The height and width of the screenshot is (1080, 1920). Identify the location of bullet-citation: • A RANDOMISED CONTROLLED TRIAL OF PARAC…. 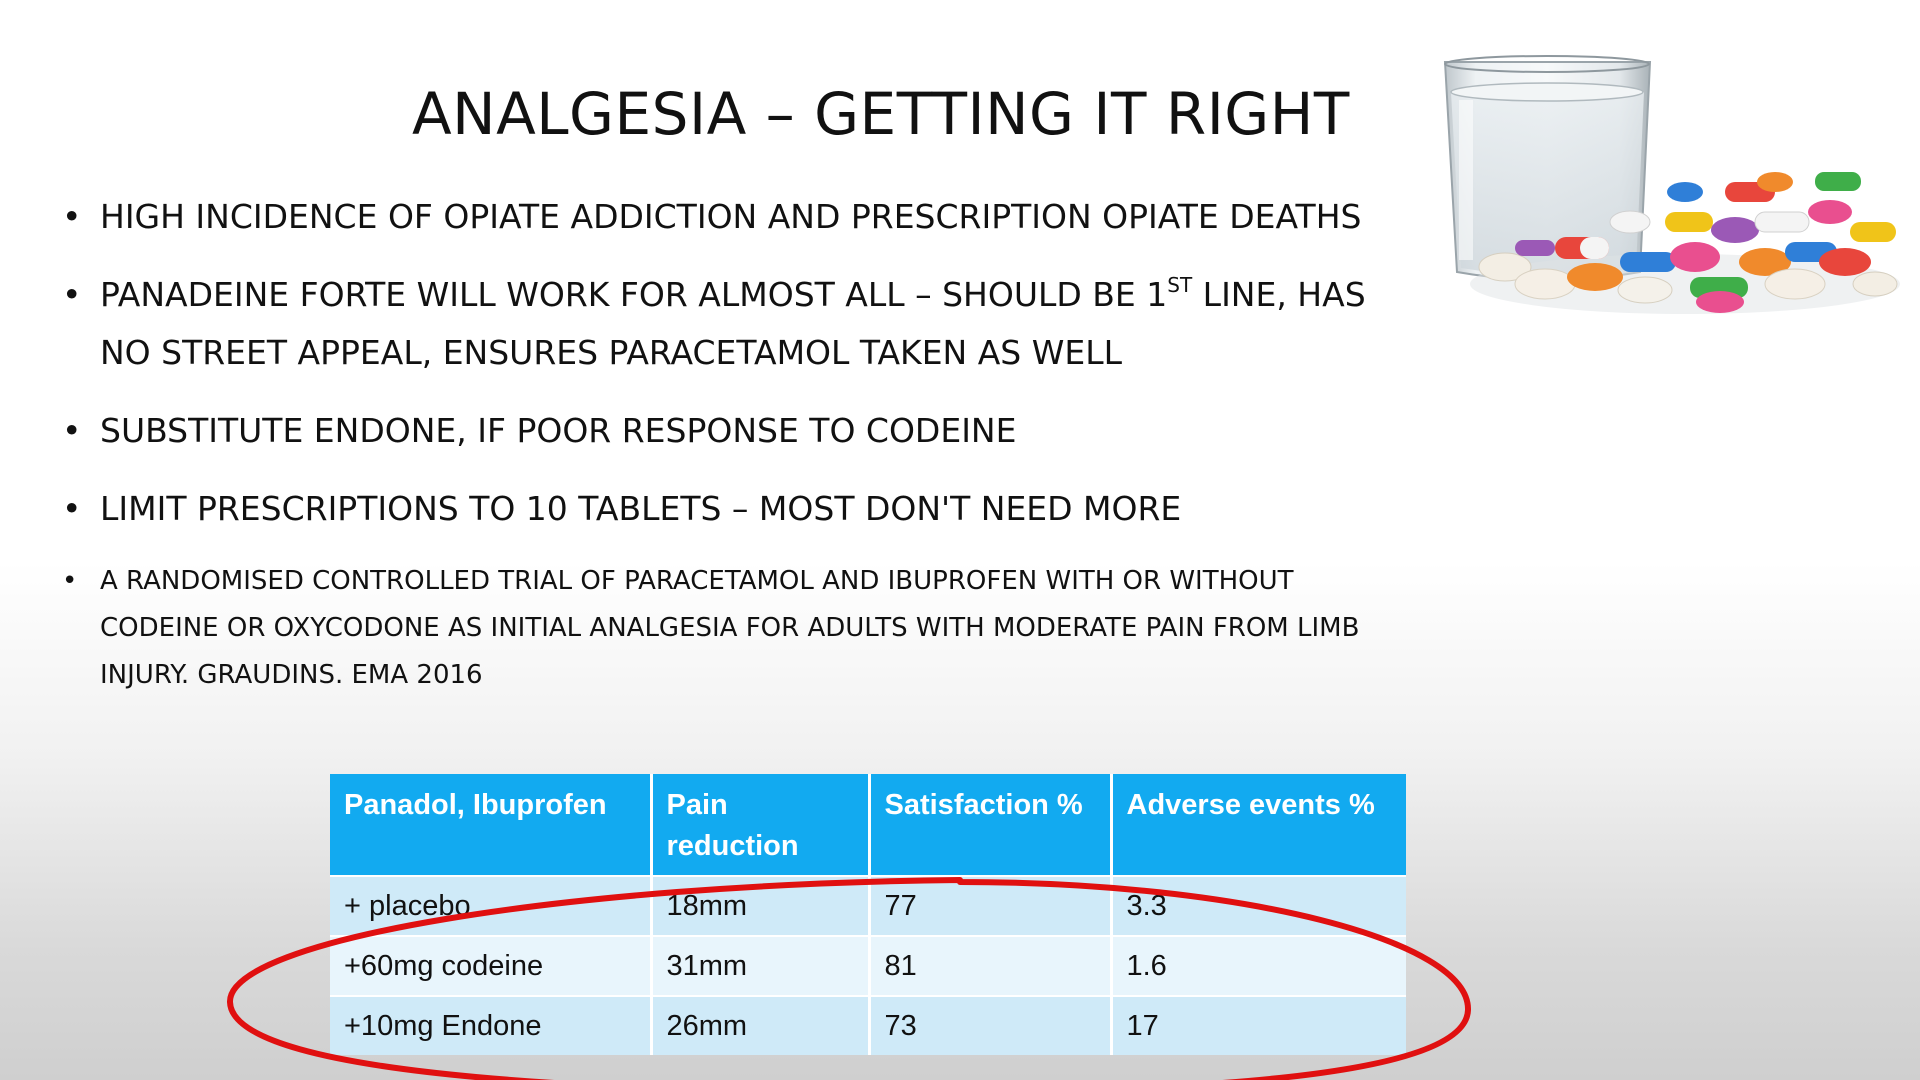
(730, 628).